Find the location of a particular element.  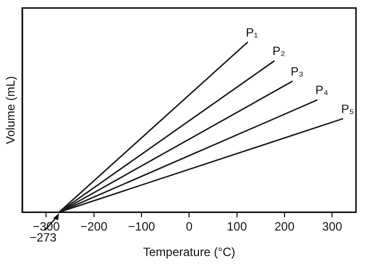

series-label: P₃ is located at coordinates (297, 71).